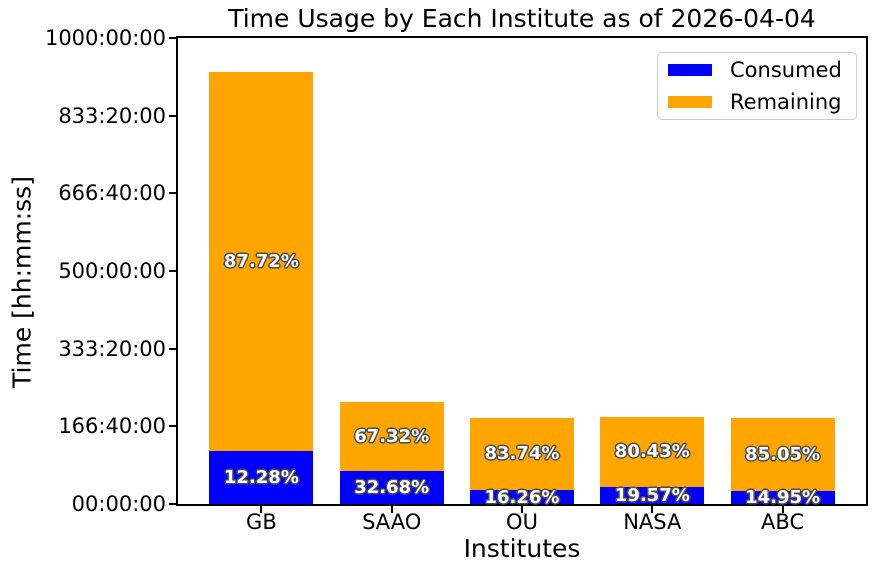  I want to click on bar-ou: 83.74% 16.26%, so click(522, 462).